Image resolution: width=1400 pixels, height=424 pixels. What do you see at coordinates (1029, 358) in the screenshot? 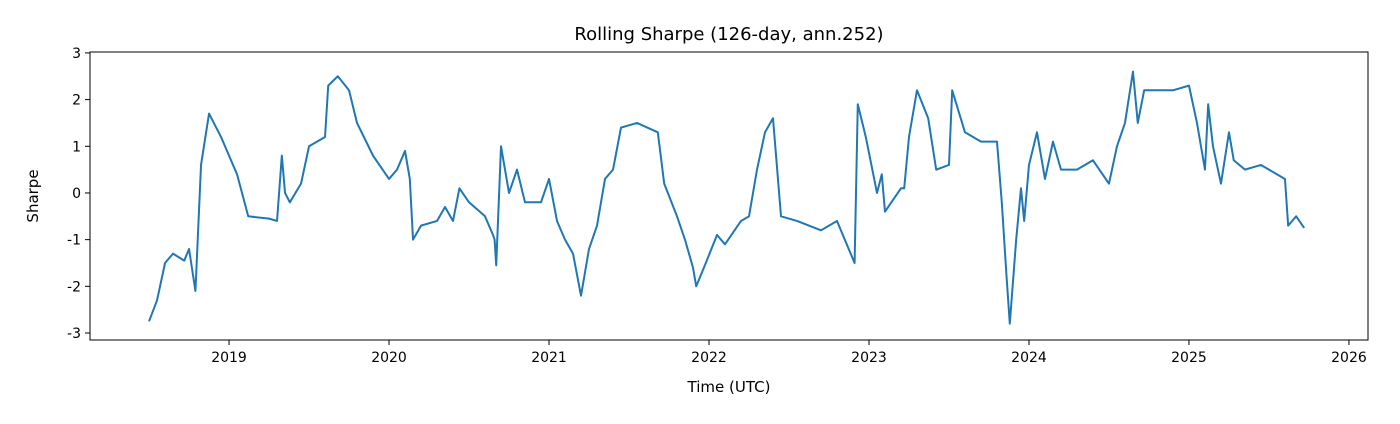
I see `x-tick-label: 2024` at bounding box center [1029, 358].